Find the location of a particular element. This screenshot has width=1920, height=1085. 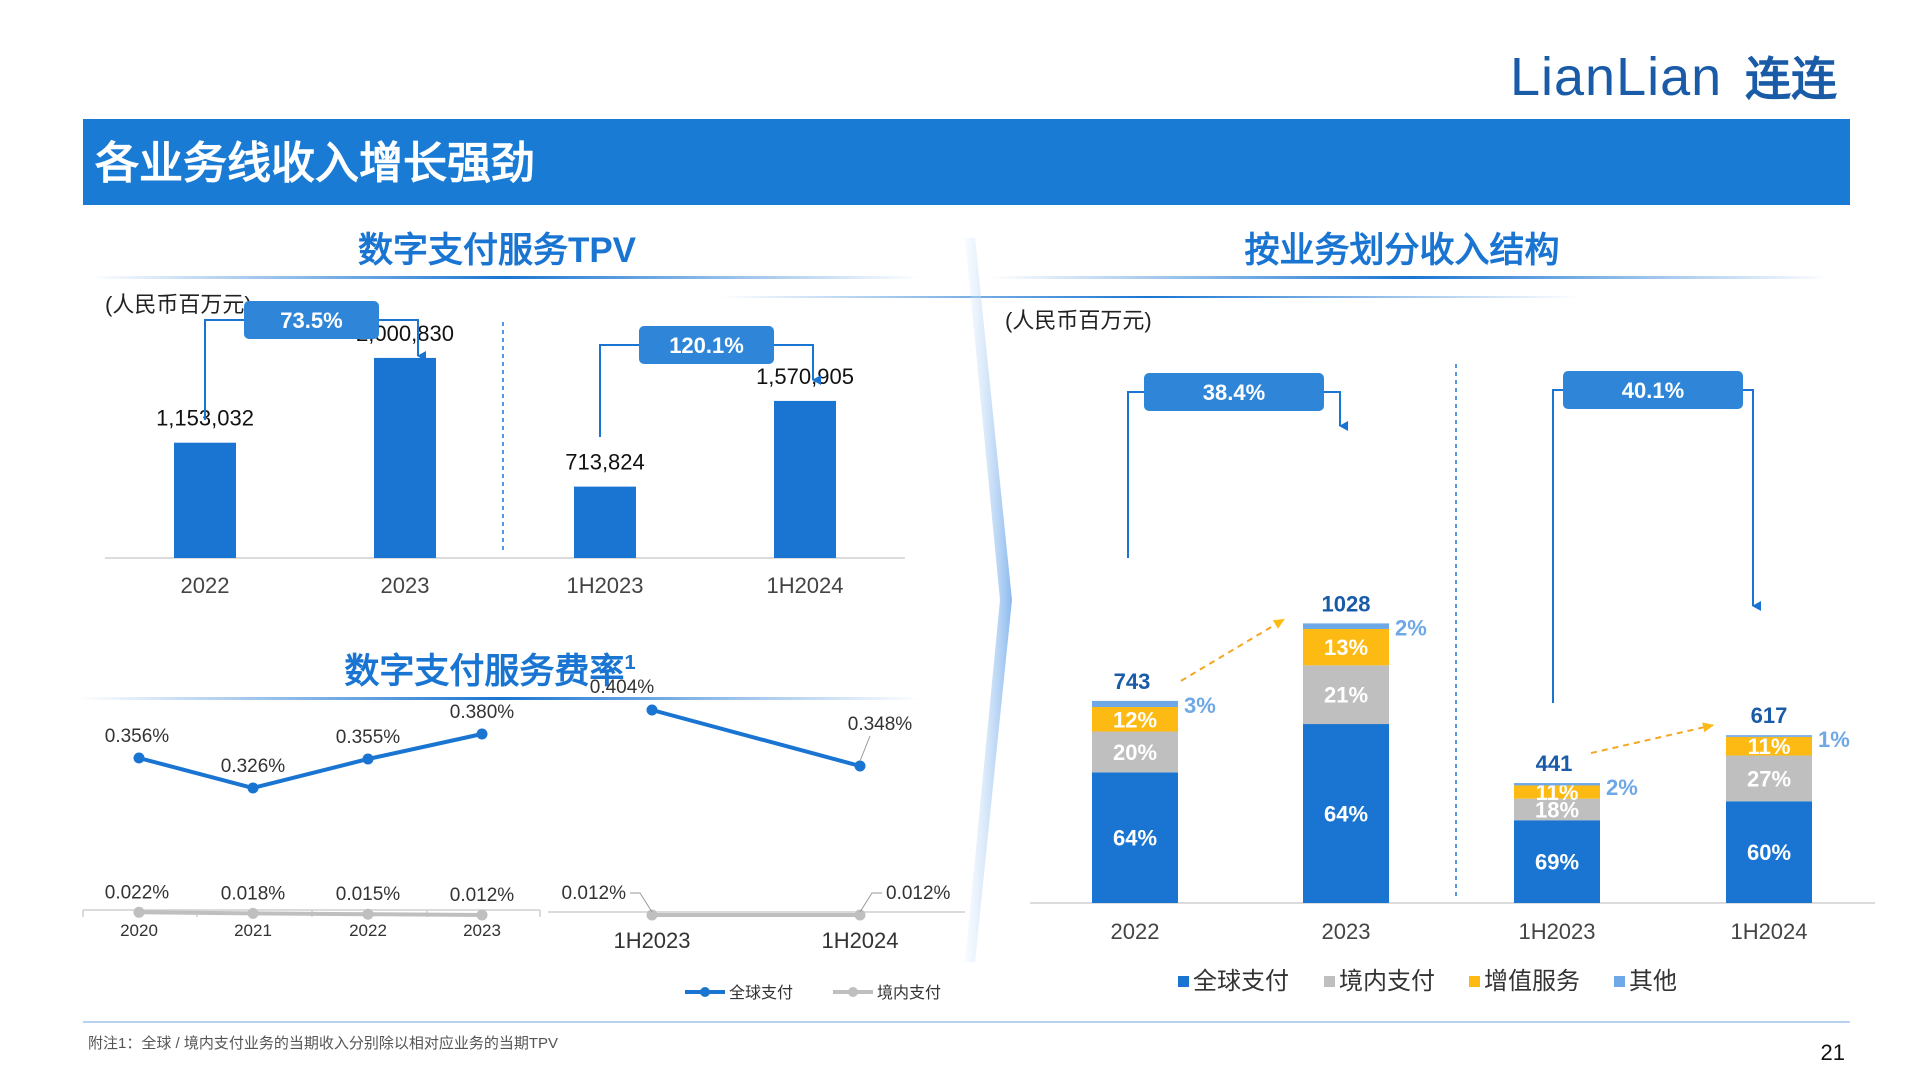

tpv-x-tick-label: 2022 is located at coordinates (205, 585).